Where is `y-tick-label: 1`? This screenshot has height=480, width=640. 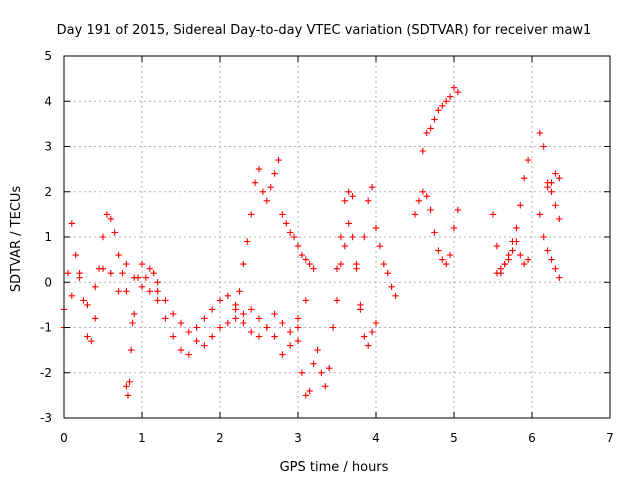 y-tick-label: 1 is located at coordinates (48, 237).